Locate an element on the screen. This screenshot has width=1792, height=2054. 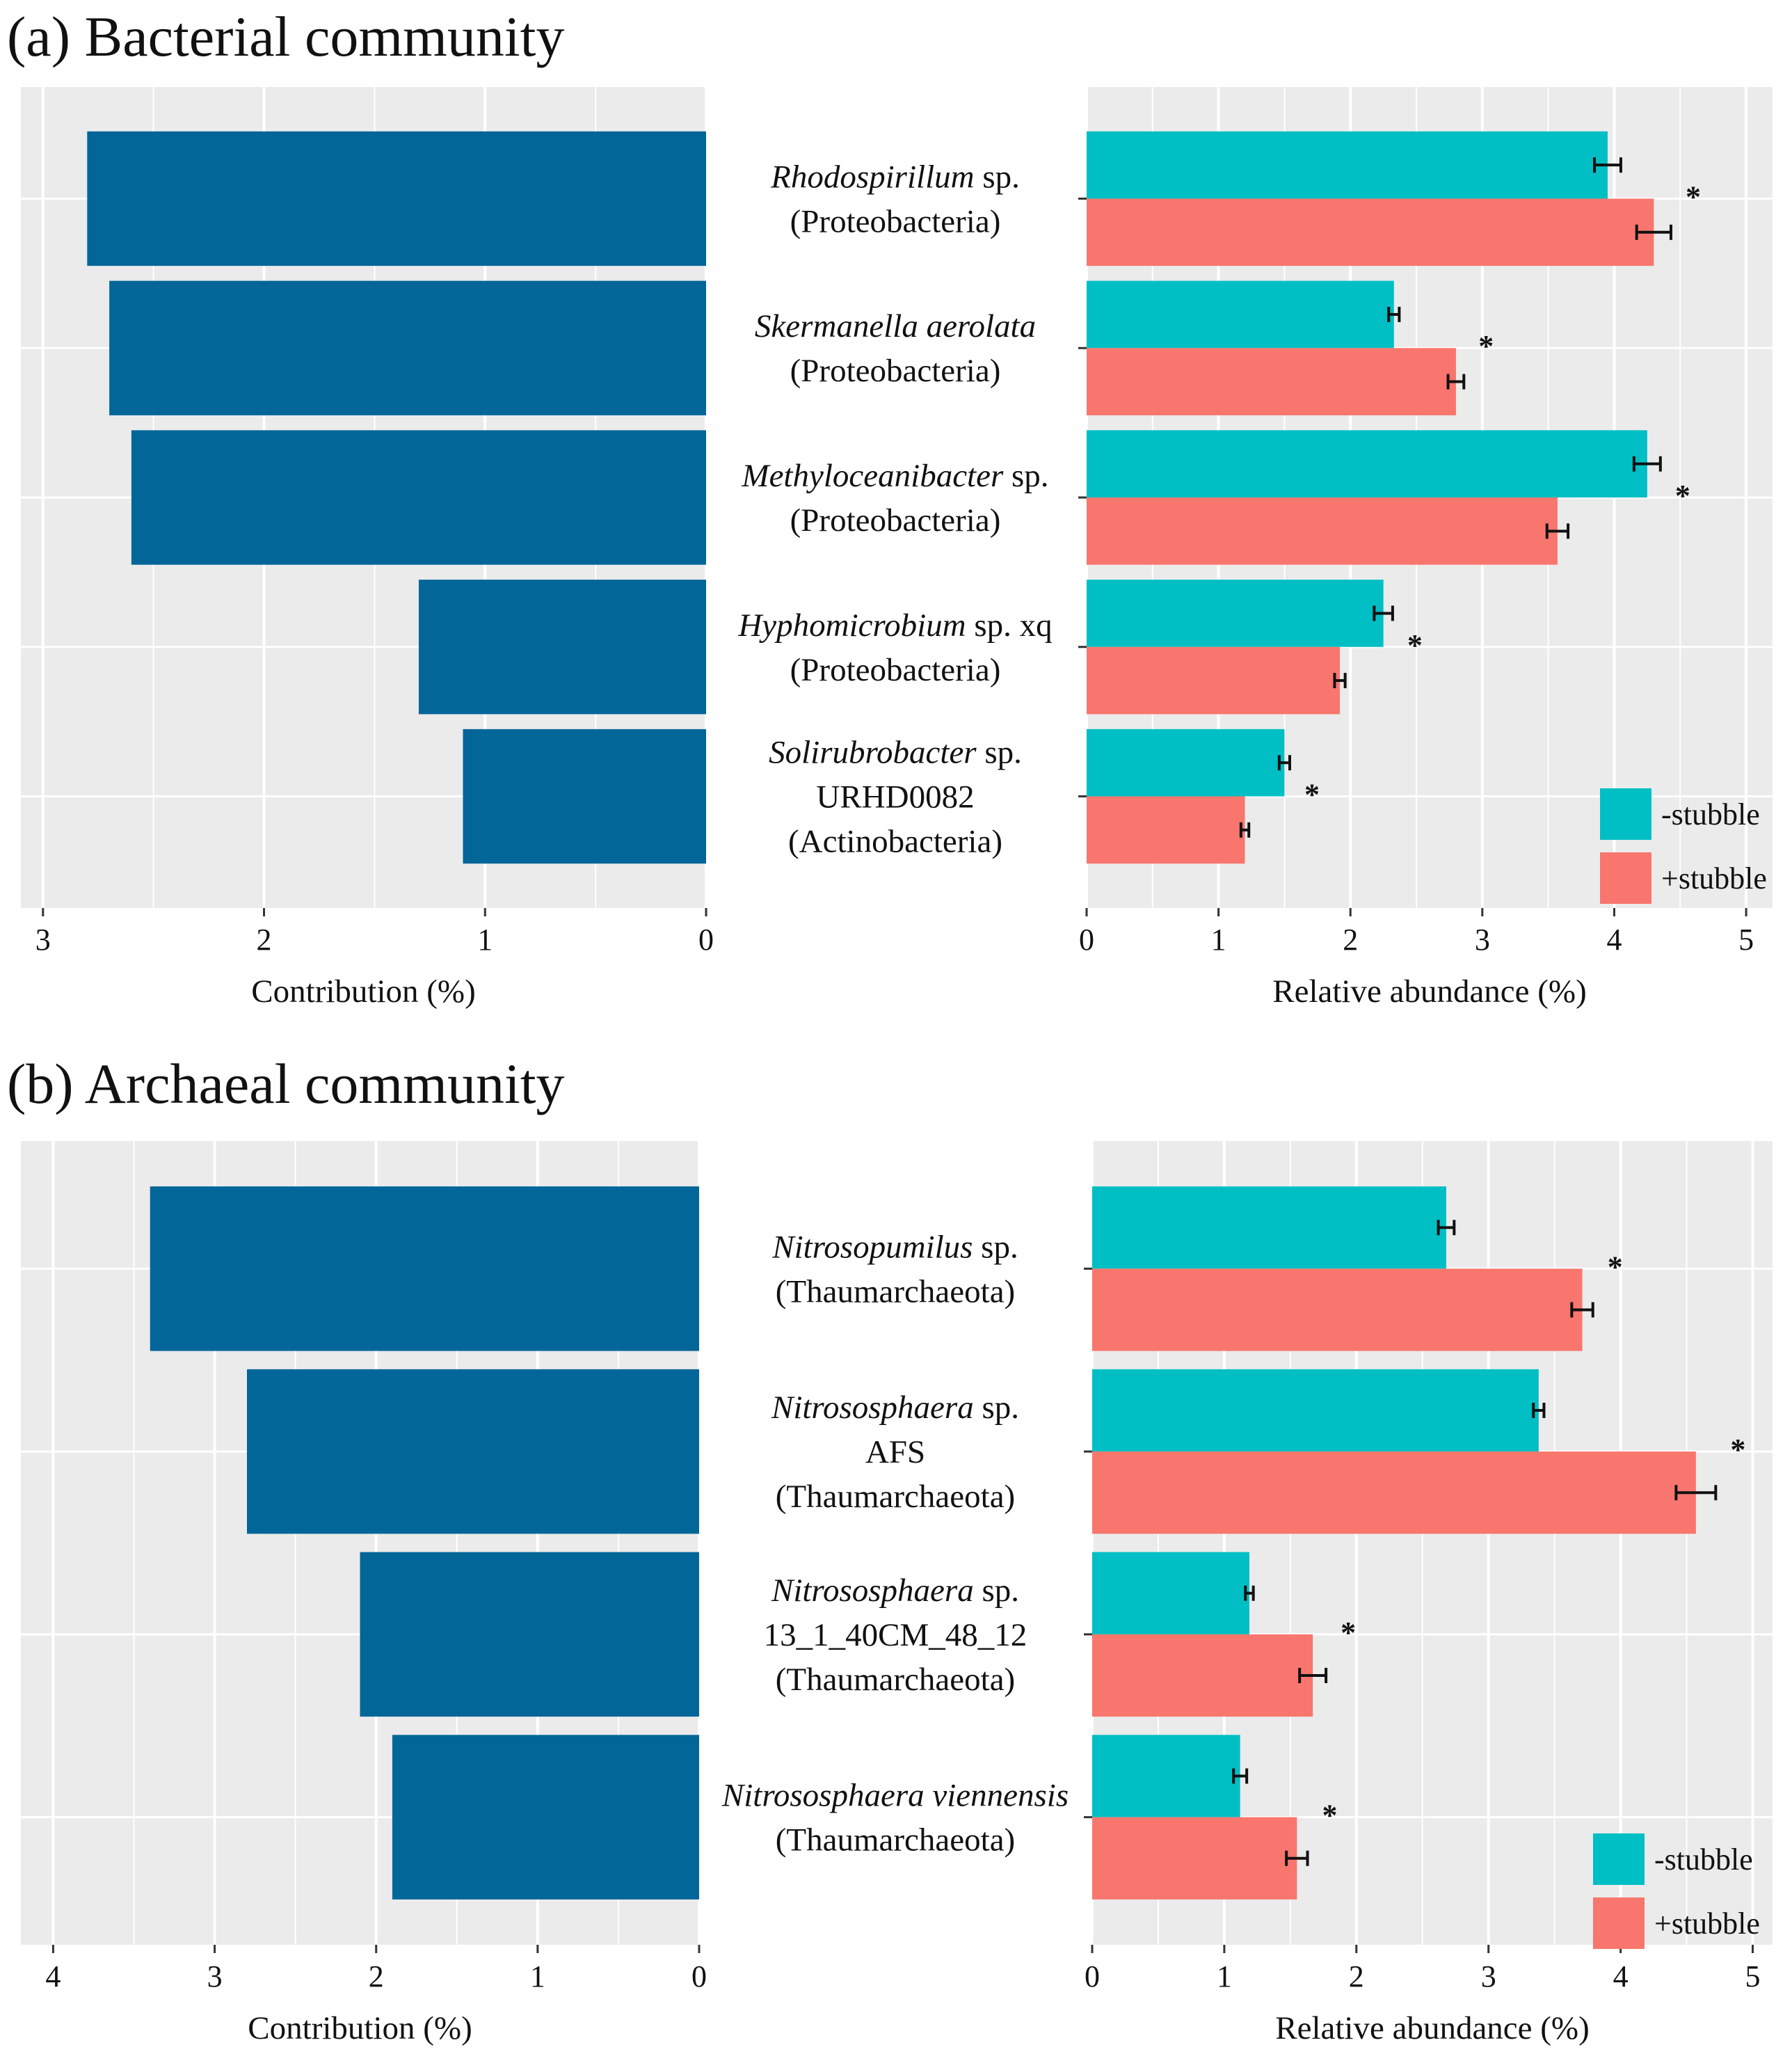
species-label: Methyloceanibacter sp. is located at coordinates (894, 476).